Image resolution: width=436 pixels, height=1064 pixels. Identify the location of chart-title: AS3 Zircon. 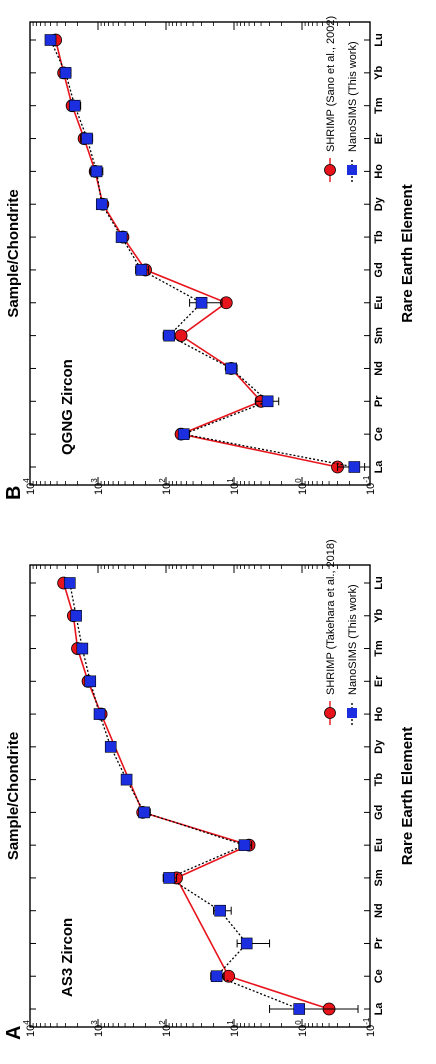
(67, 957).